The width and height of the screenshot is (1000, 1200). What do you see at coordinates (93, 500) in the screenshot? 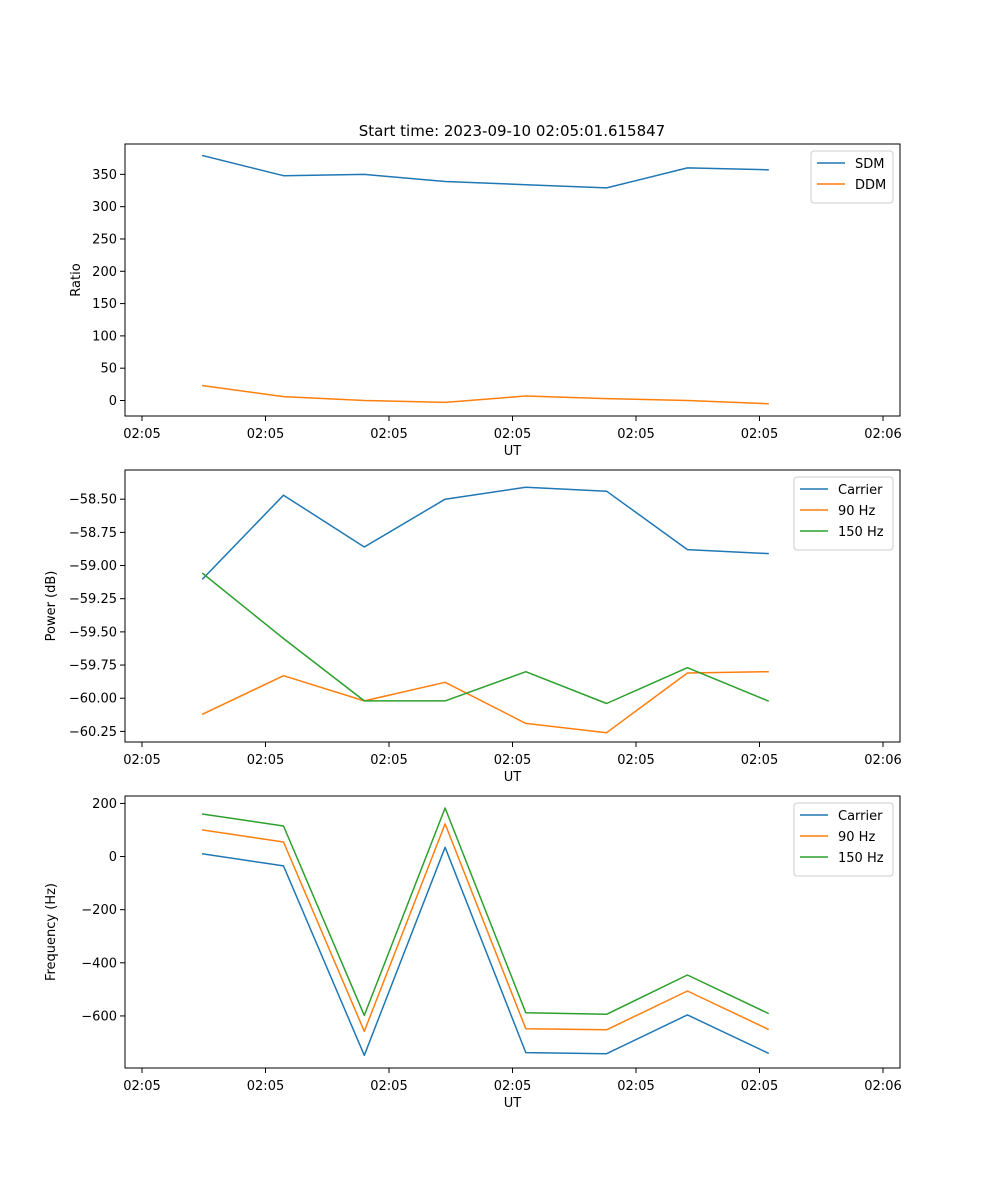
I see `y-tick-label: −58.50` at bounding box center [93, 500].